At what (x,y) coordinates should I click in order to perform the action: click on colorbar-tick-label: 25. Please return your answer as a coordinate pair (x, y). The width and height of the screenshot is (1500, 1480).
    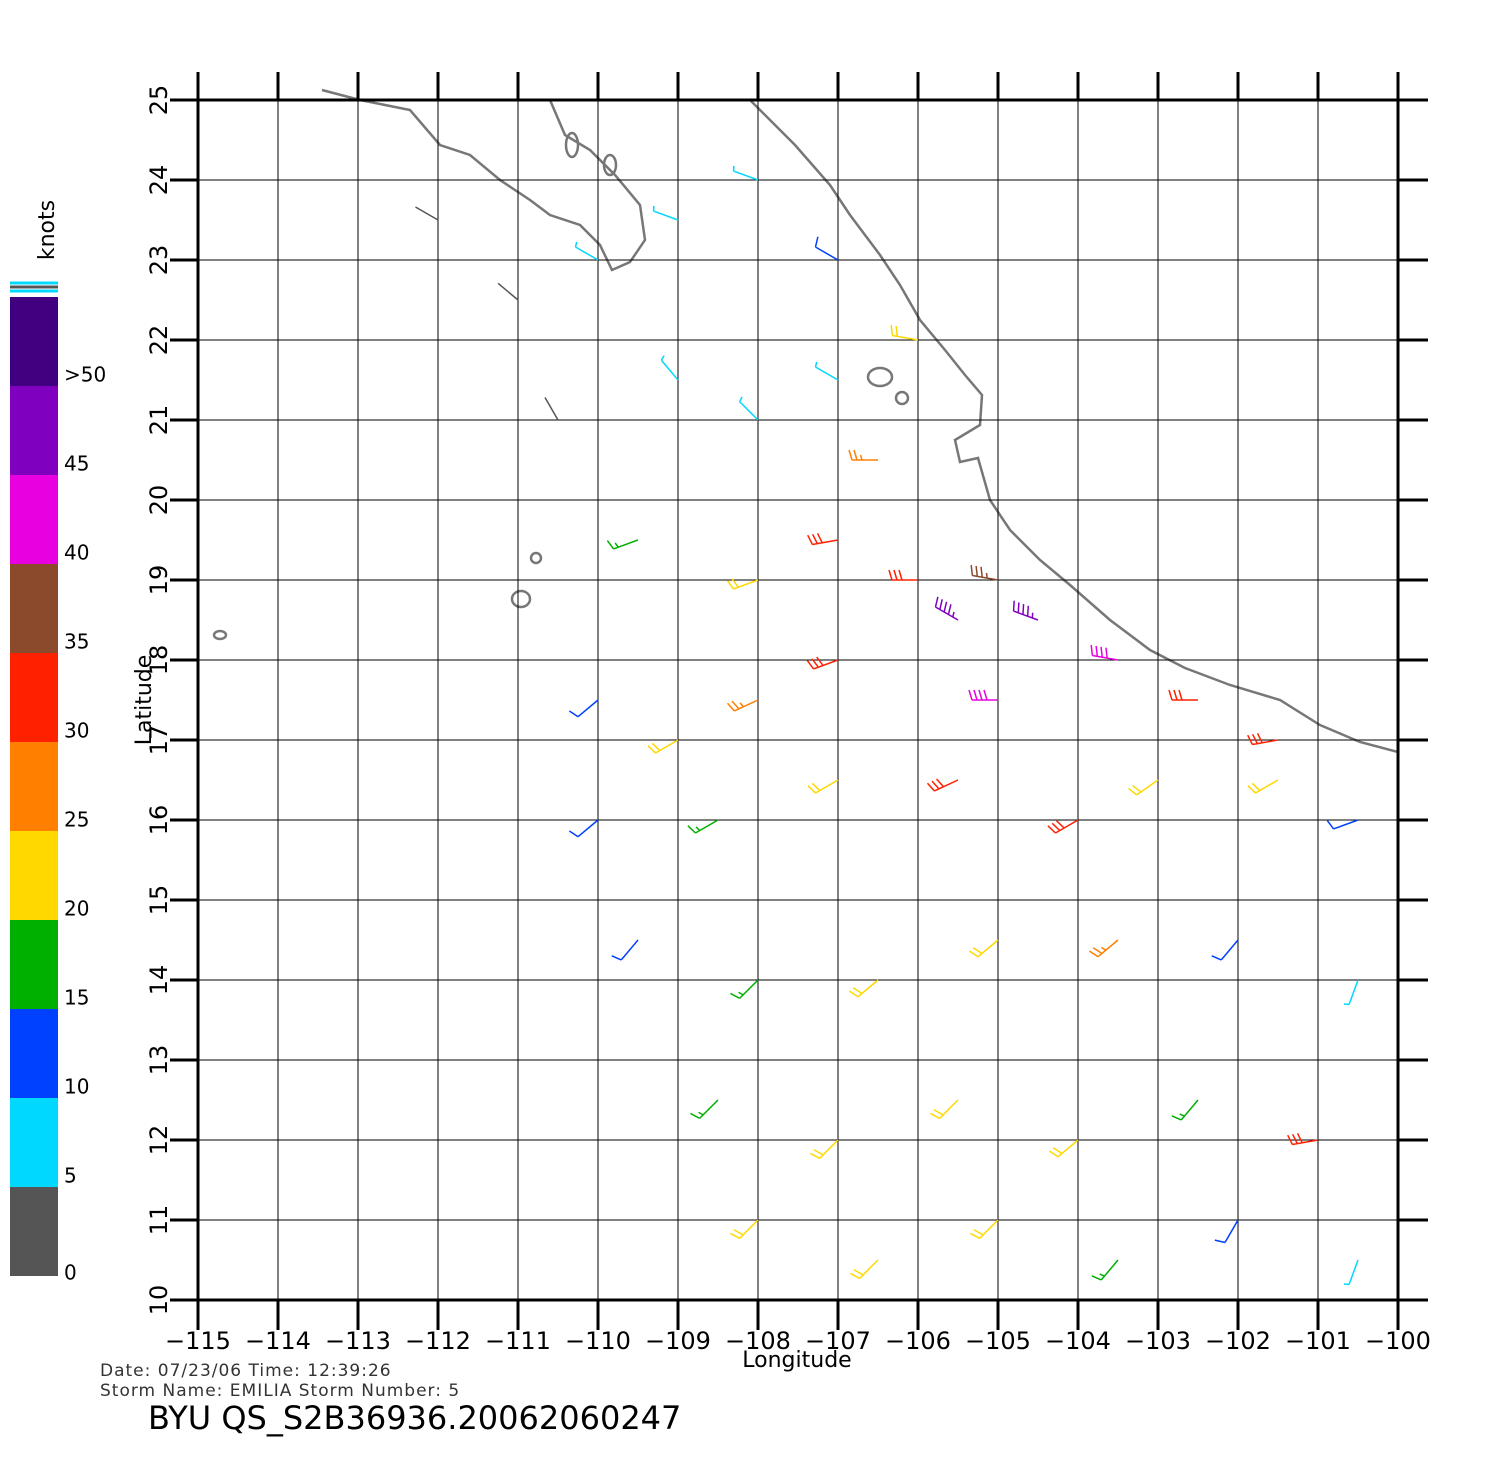
    Looking at the image, I should click on (76, 820).